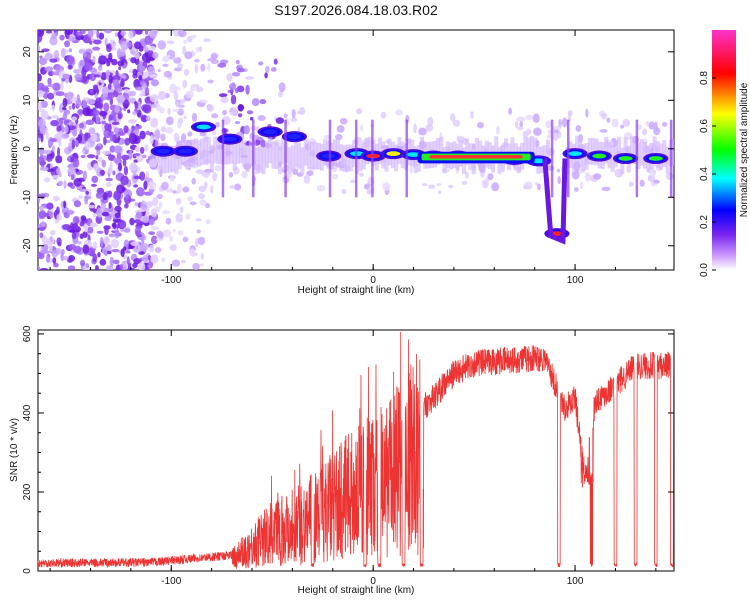  What do you see at coordinates (27, 491) in the screenshot?
I see `bottom-y-tick-label: 200` at bounding box center [27, 491].